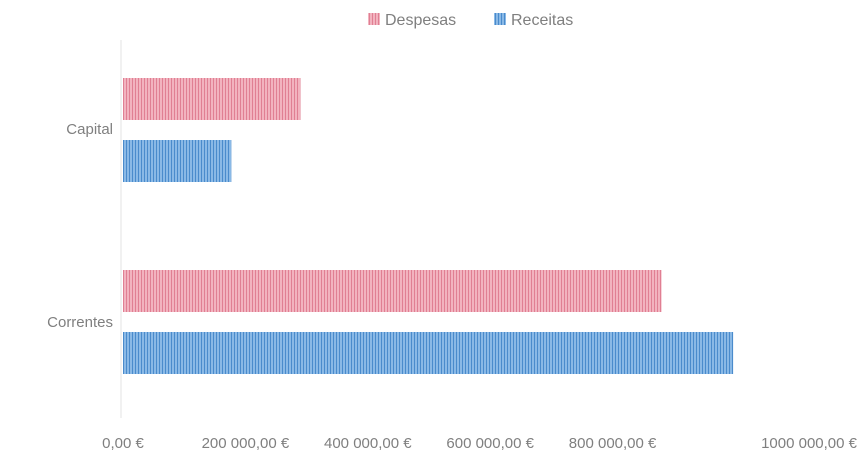 This screenshot has height=457, width=860. Describe the element at coordinates (420, 20) in the screenshot. I see `legend-label-despesas: Despesas` at that location.